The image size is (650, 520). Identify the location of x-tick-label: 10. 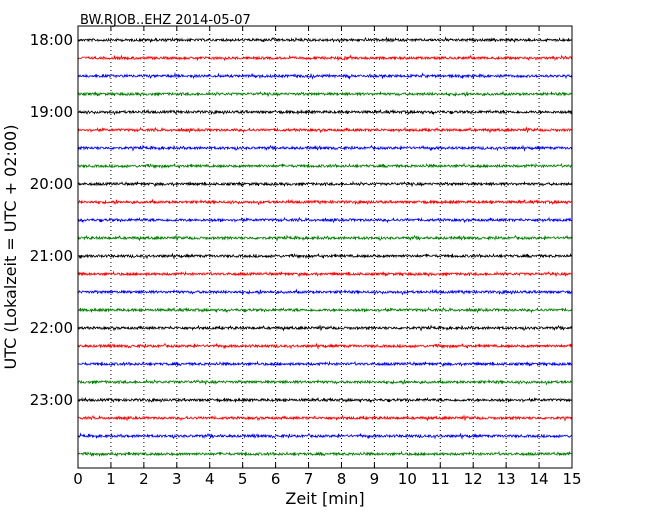
(407, 479).